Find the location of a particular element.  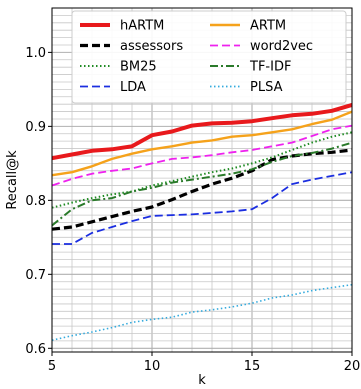

legend-label-word2vec: word2vec is located at coordinates (281, 46).